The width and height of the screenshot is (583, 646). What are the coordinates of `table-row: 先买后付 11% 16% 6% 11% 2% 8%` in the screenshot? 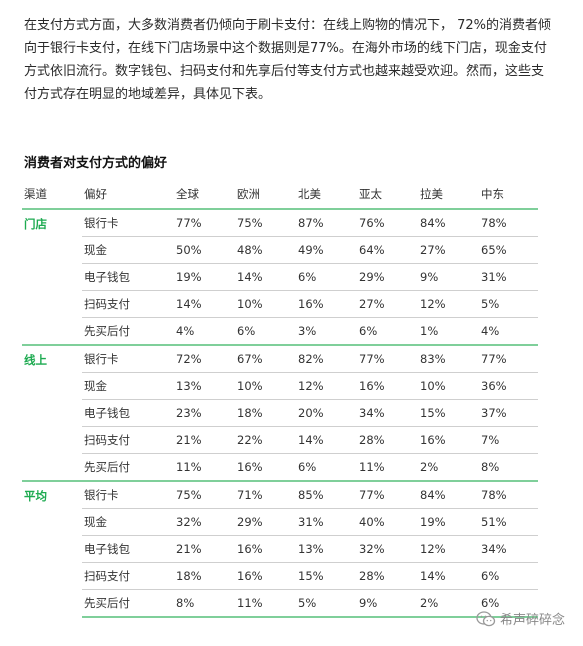 It's located at (280, 467).